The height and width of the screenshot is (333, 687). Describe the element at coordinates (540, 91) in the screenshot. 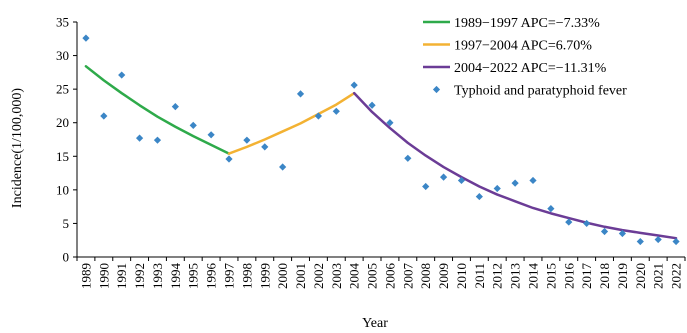

I see `legend-label: Typhoid and paratyphoid fever` at that location.